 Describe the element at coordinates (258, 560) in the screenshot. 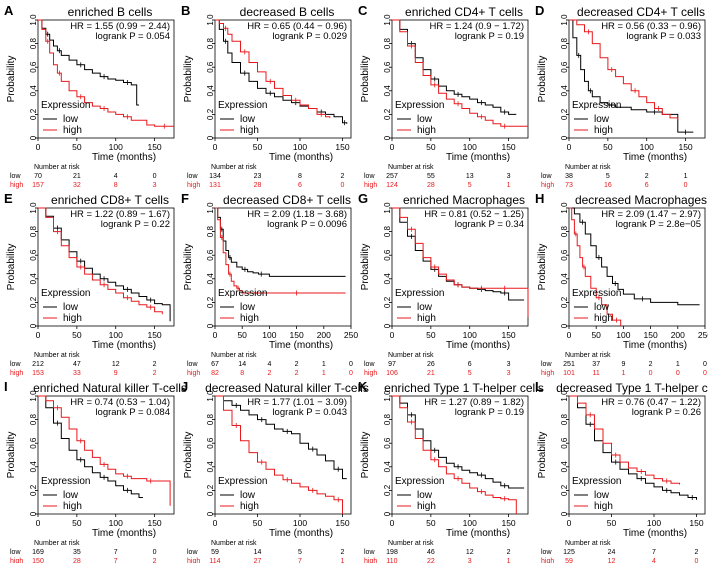

I see `risk-value-high: 27` at that location.